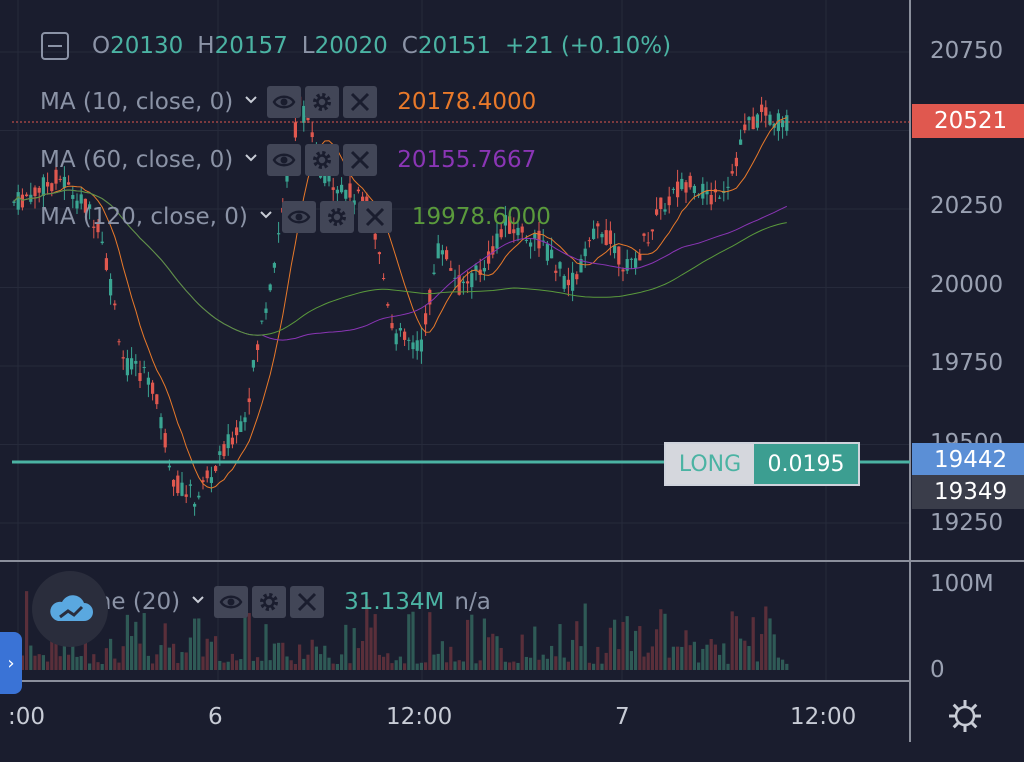  Describe the element at coordinates (360, 102) in the screenshot. I see `ma10-remove-button` at that location.